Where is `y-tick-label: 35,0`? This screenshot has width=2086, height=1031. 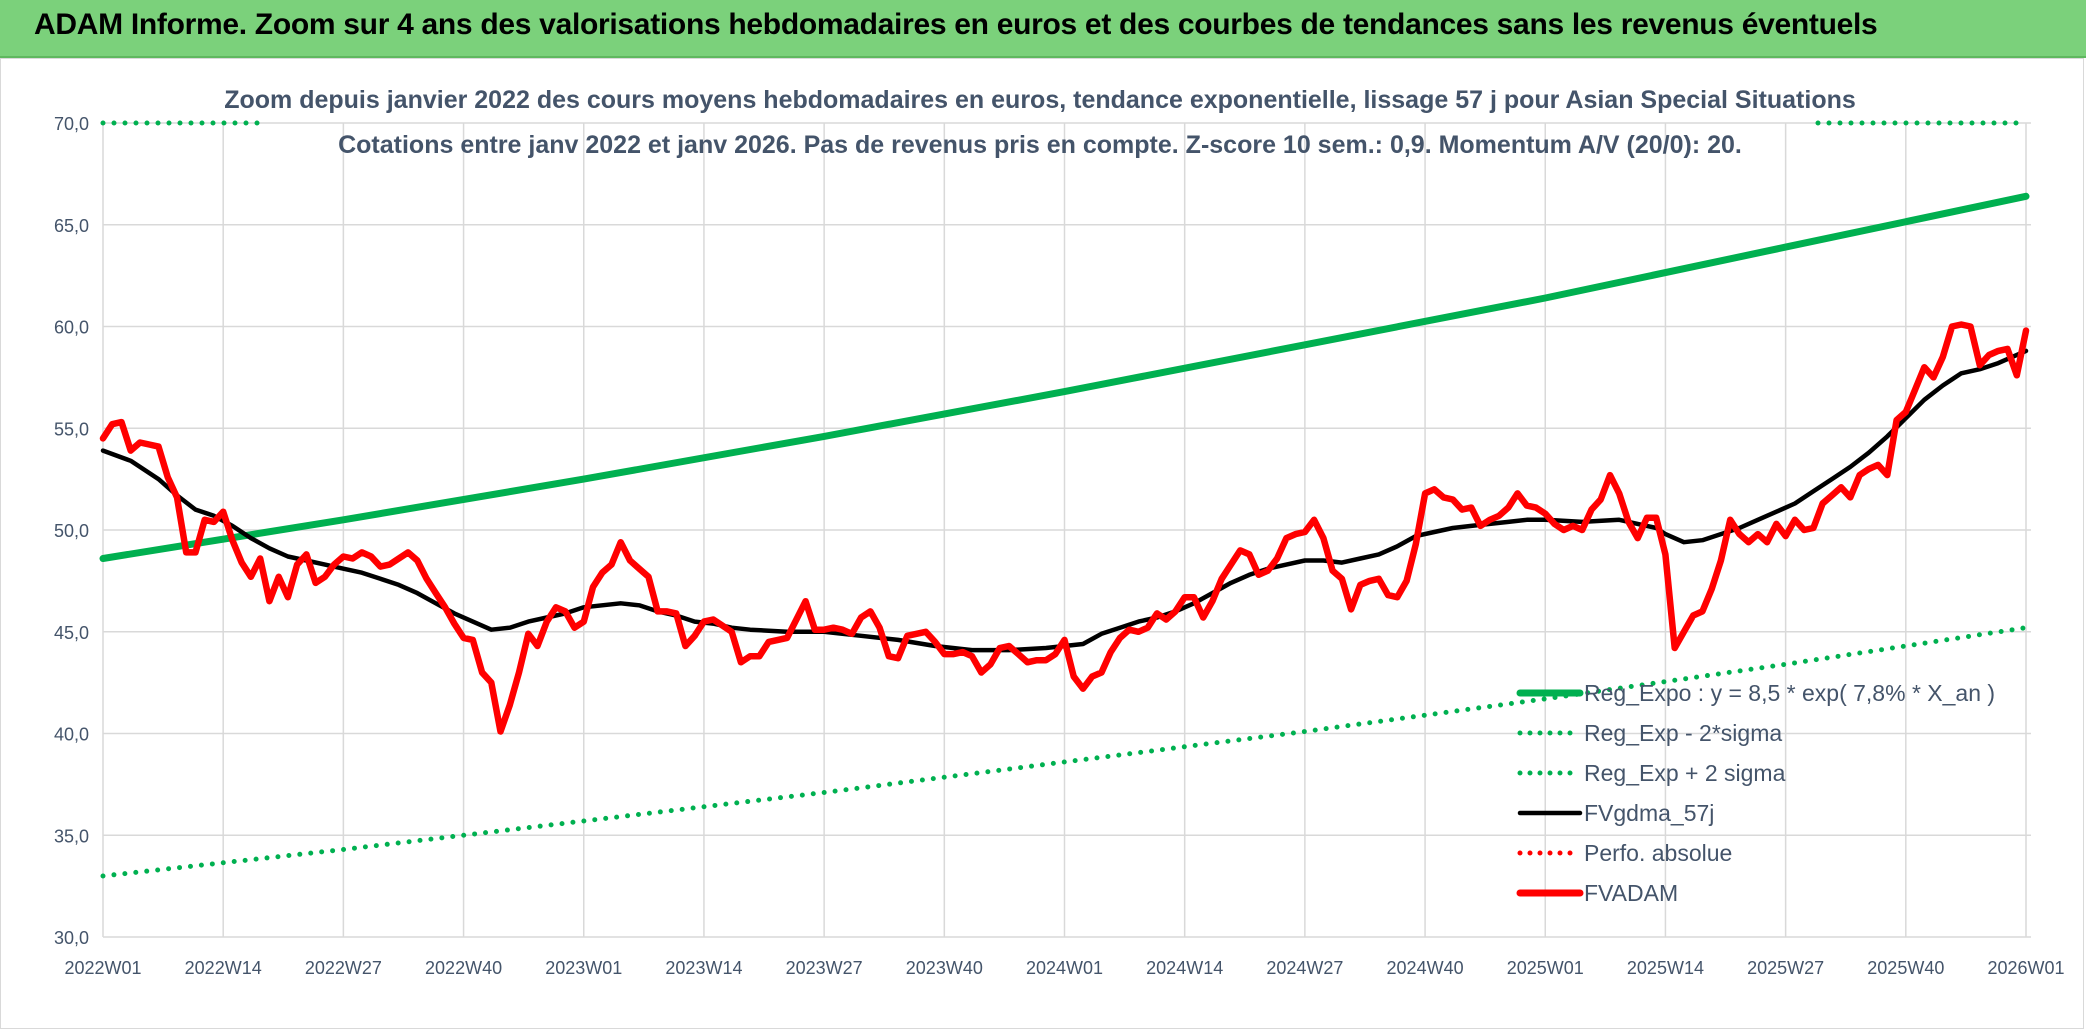 y-tick-label: 35,0 is located at coordinates (71, 836).